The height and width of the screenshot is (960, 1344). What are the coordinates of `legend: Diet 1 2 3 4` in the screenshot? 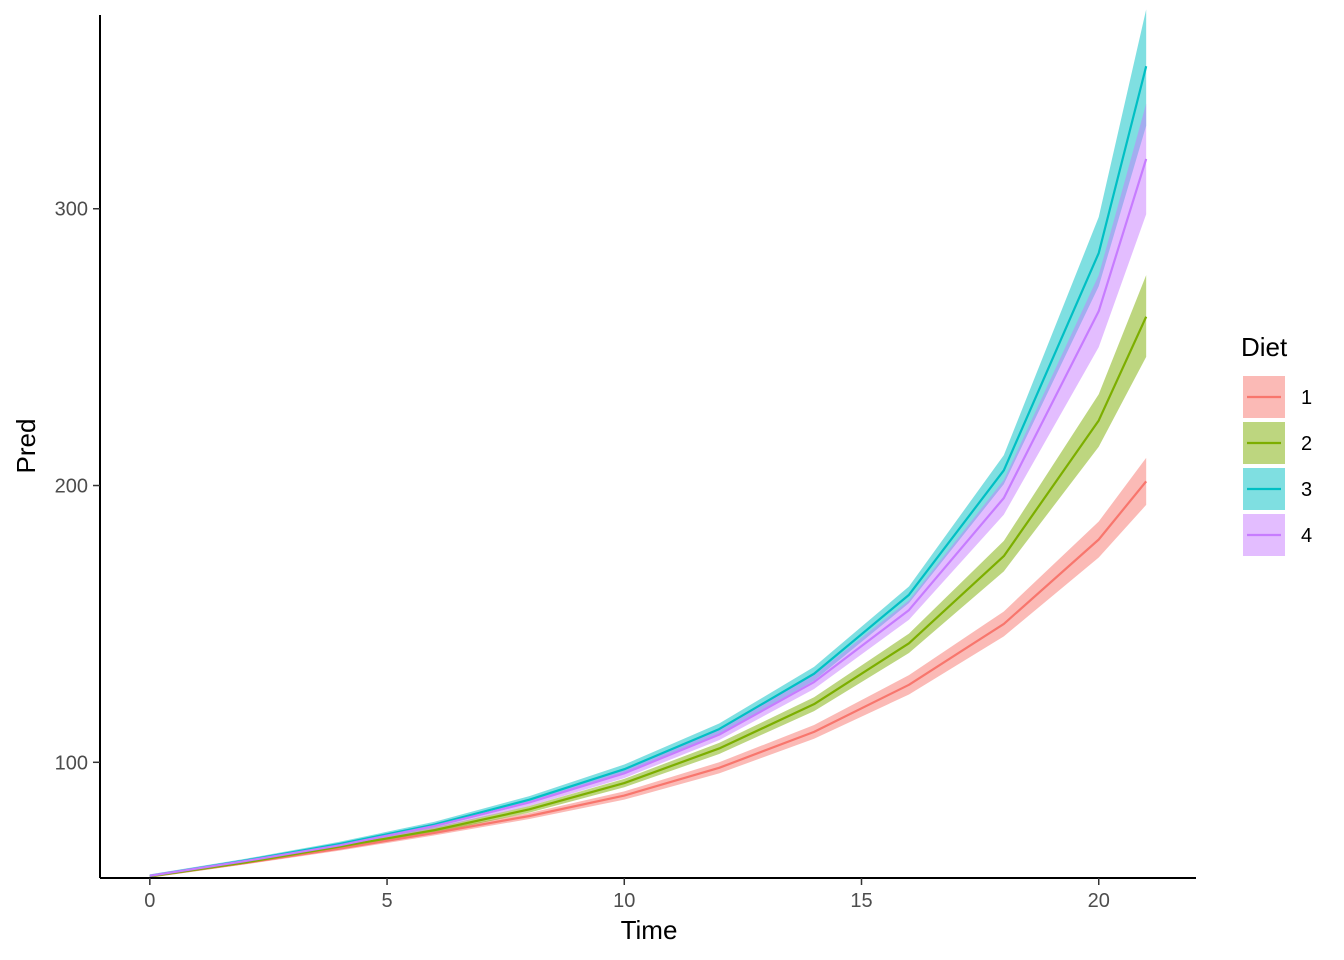 It's located at (1276, 444).